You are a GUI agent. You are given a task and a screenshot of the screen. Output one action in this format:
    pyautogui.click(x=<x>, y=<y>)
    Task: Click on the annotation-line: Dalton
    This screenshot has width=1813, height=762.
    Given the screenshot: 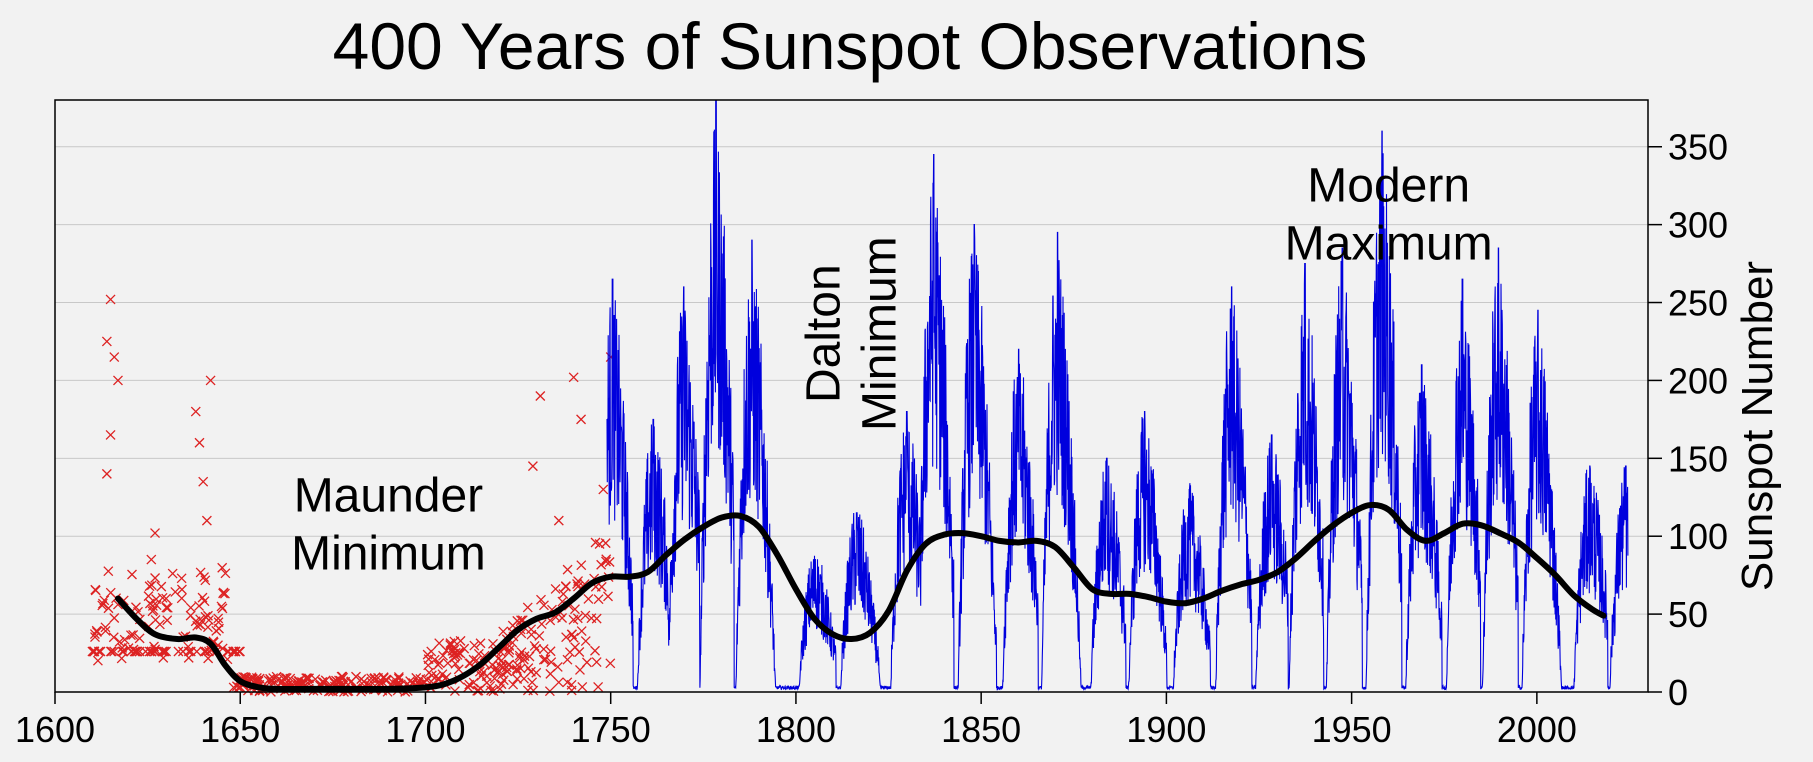 What is the action you would take?
    pyautogui.click(x=824, y=333)
    